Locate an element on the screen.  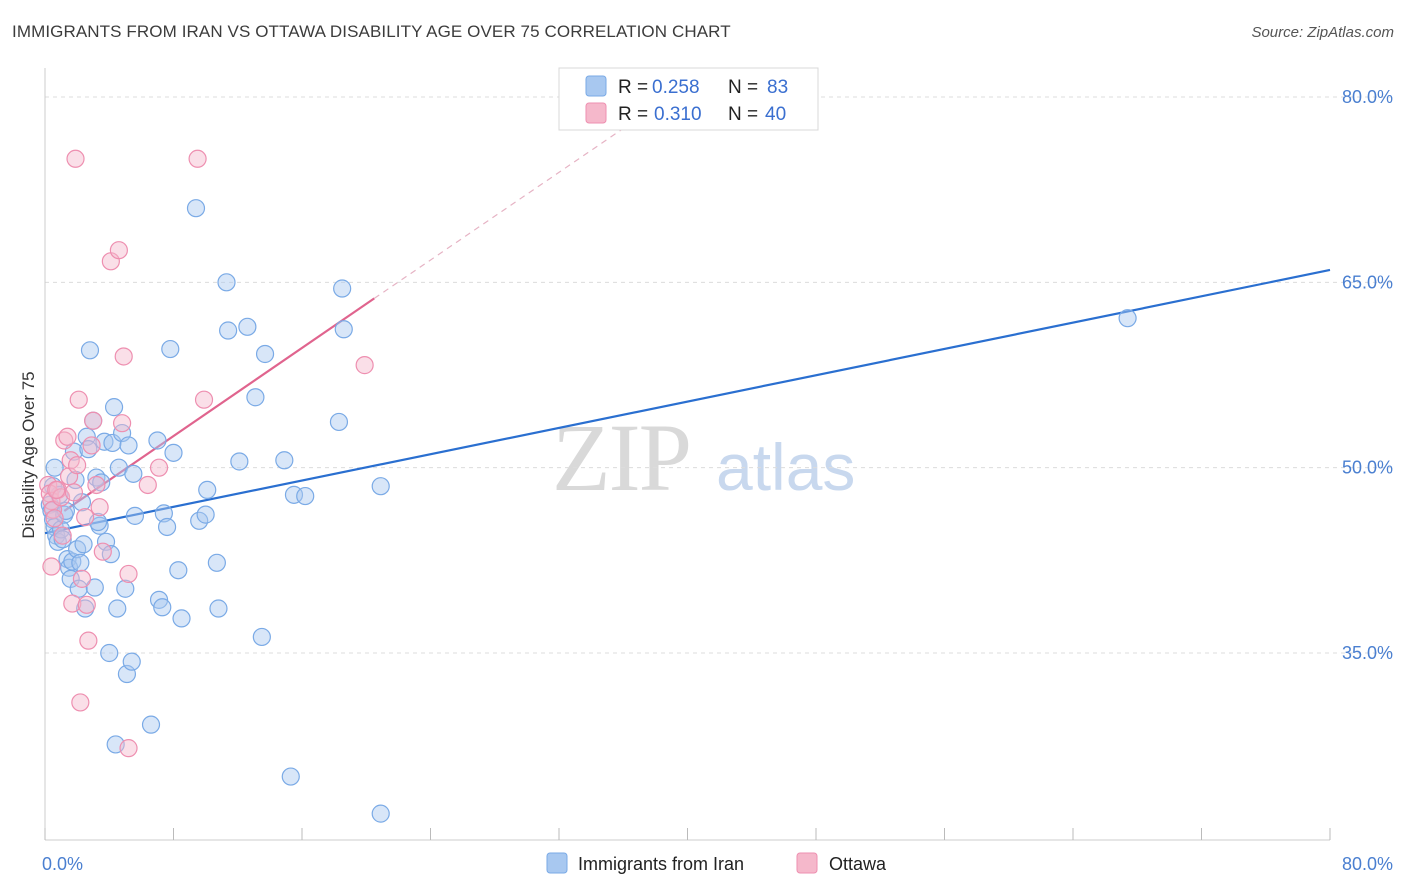
bottom-legend-label-iran: Immigrants from Iran is located at coordinates (661, 864).